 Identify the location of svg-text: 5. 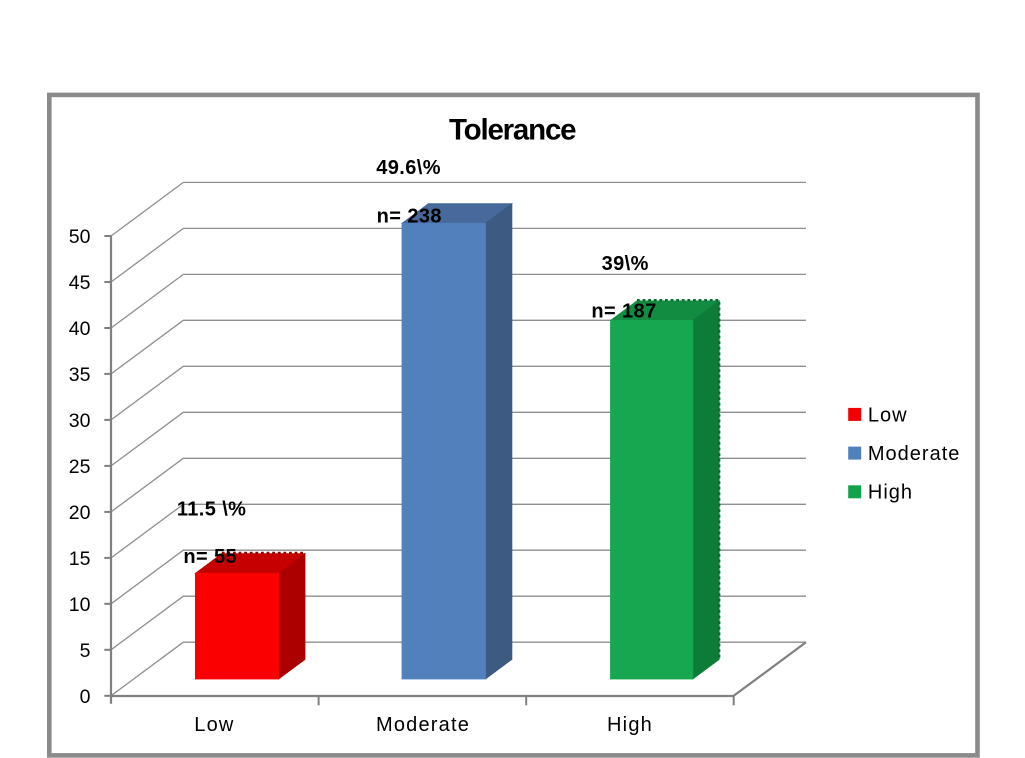
(85, 651).